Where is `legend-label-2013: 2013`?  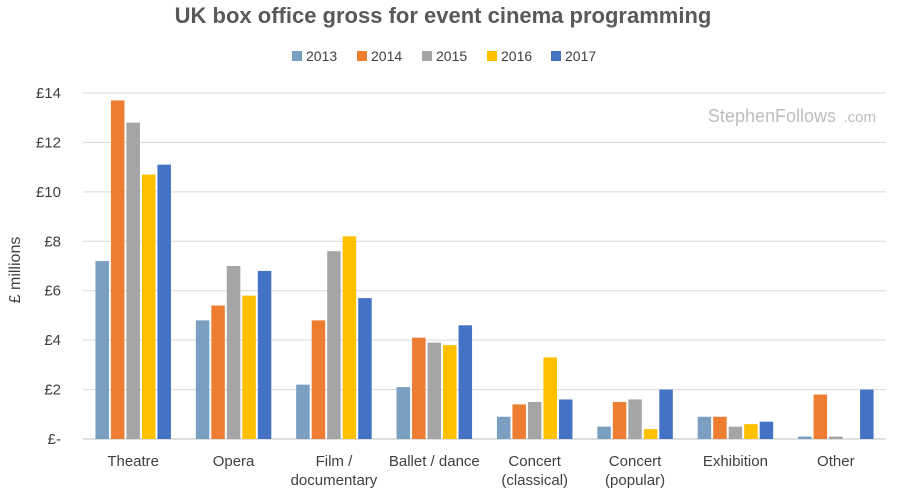
legend-label-2013: 2013 is located at coordinates (321, 56).